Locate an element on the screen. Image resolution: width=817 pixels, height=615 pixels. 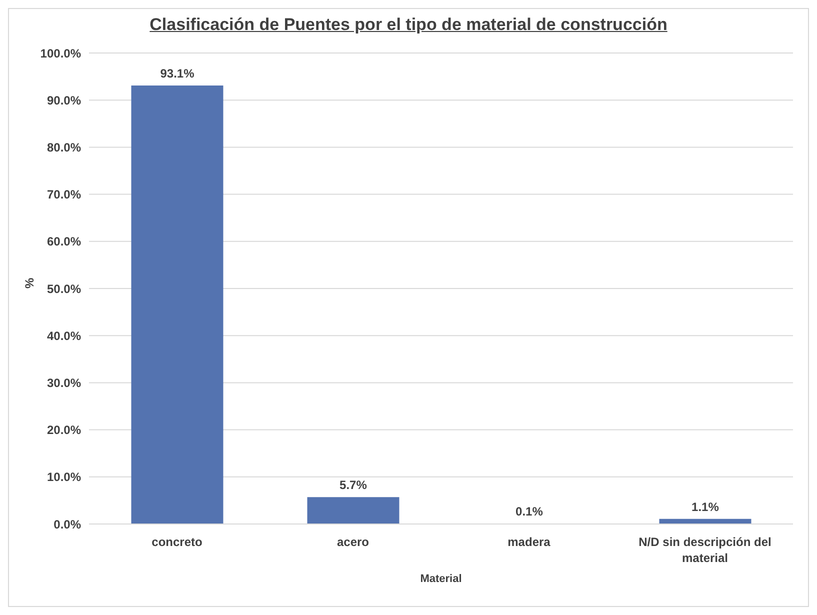
y-tick-label: 80.0% is located at coordinates (64, 147).